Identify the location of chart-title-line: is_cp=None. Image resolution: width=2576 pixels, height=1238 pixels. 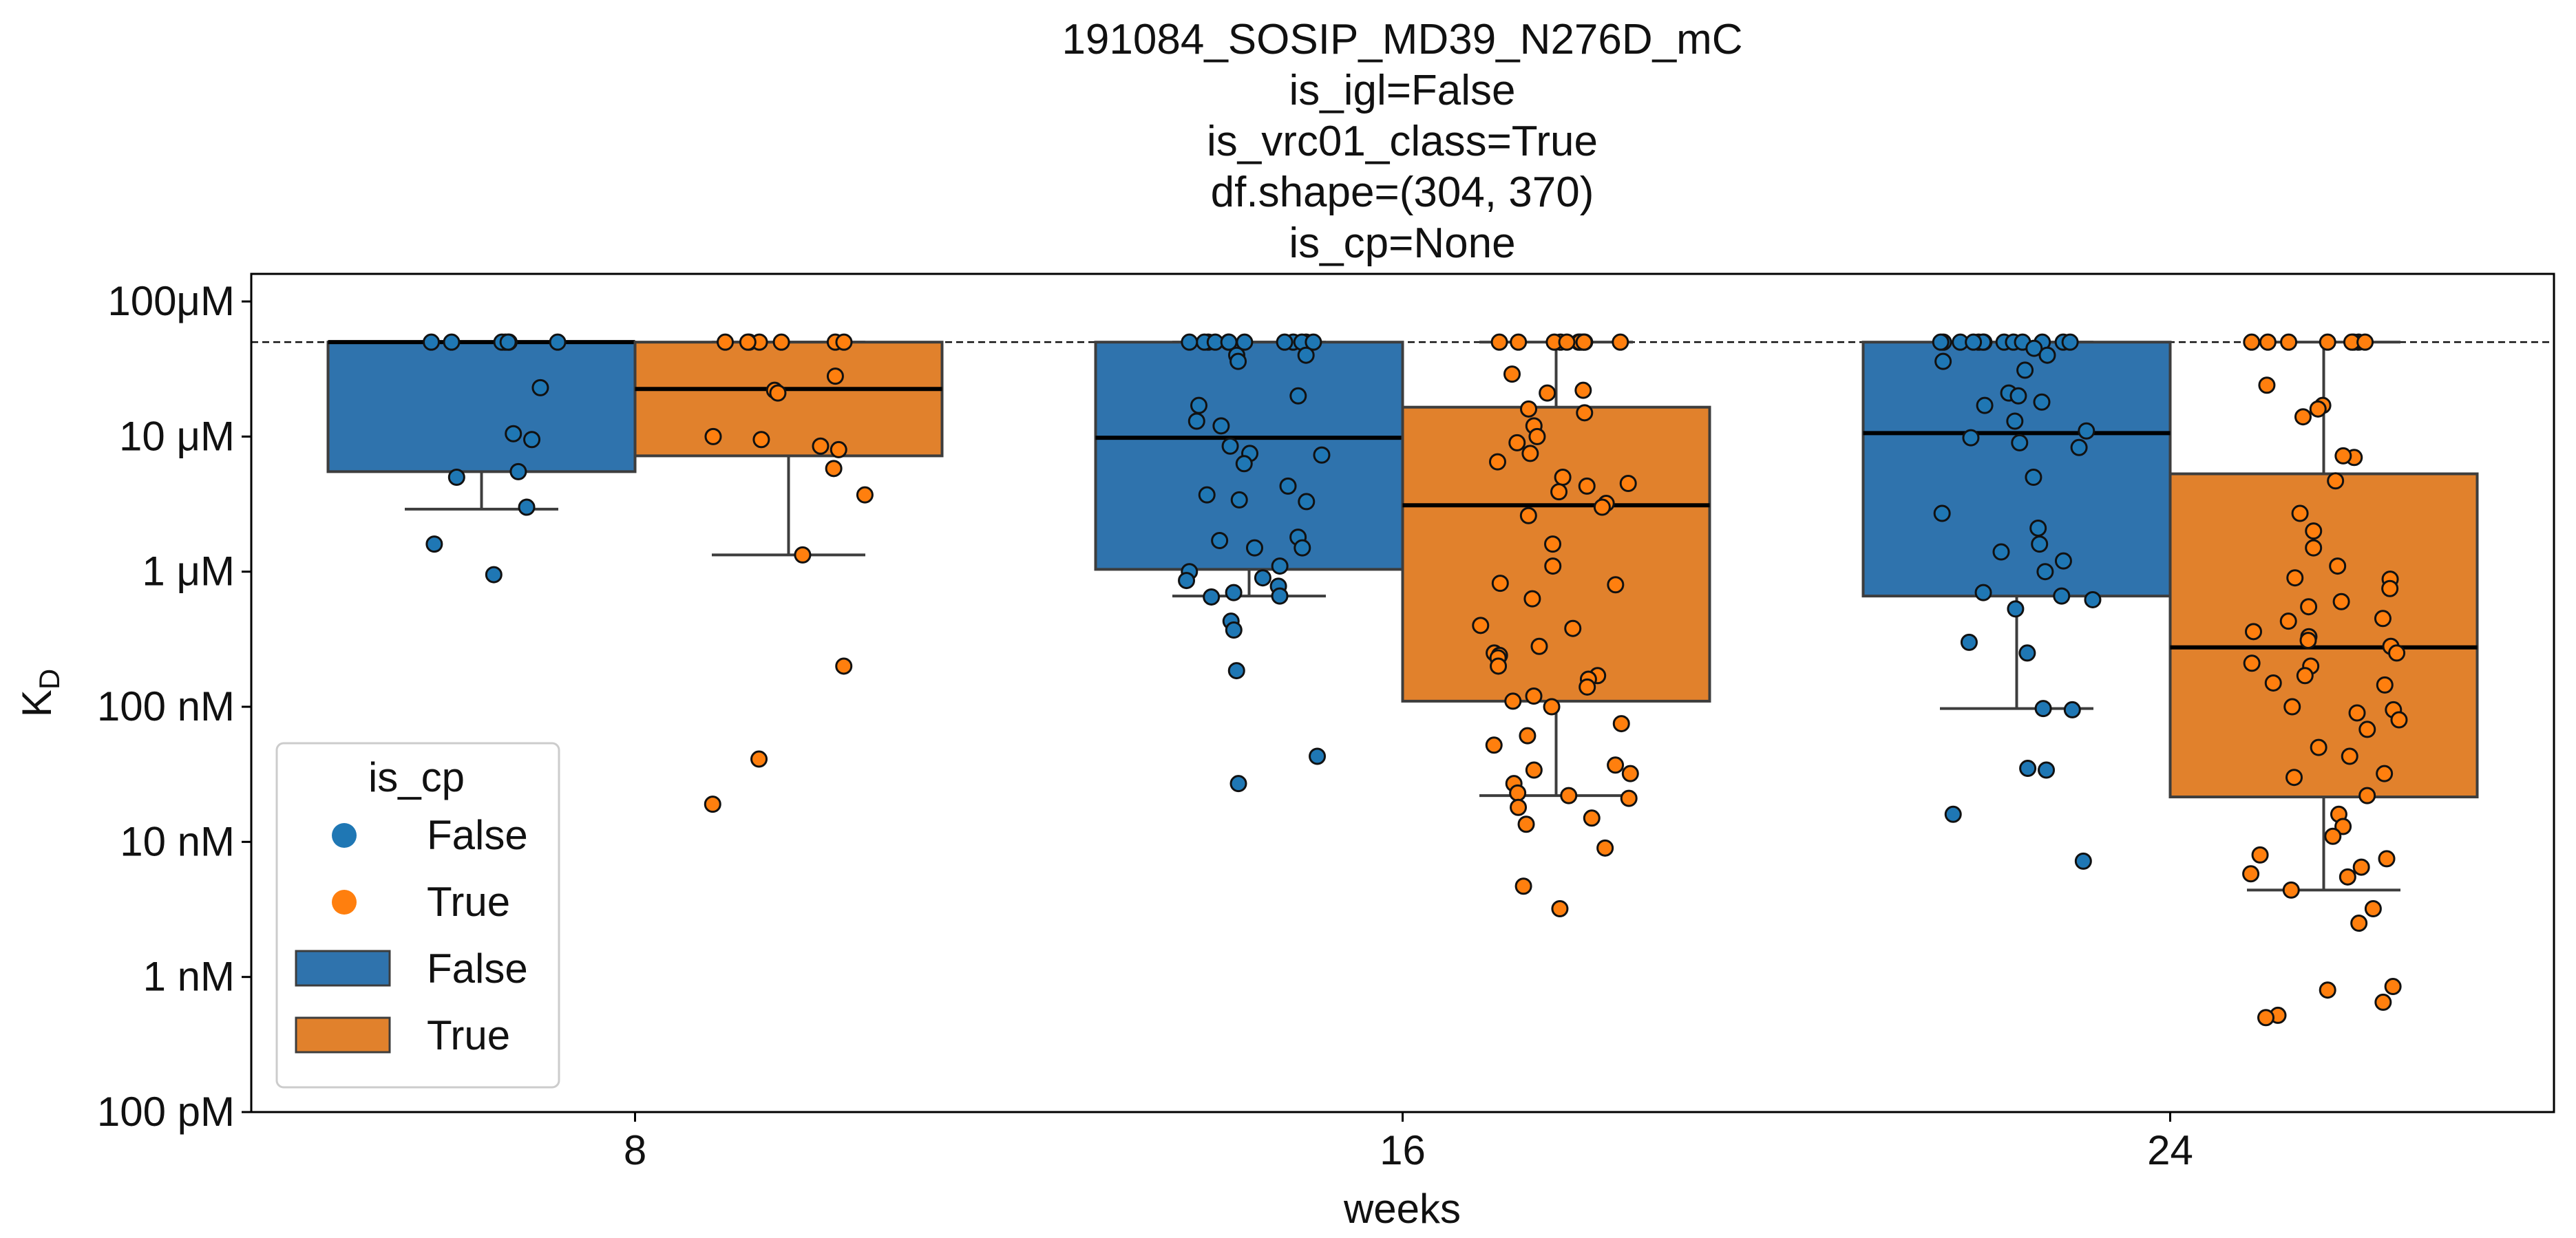
(1402, 243).